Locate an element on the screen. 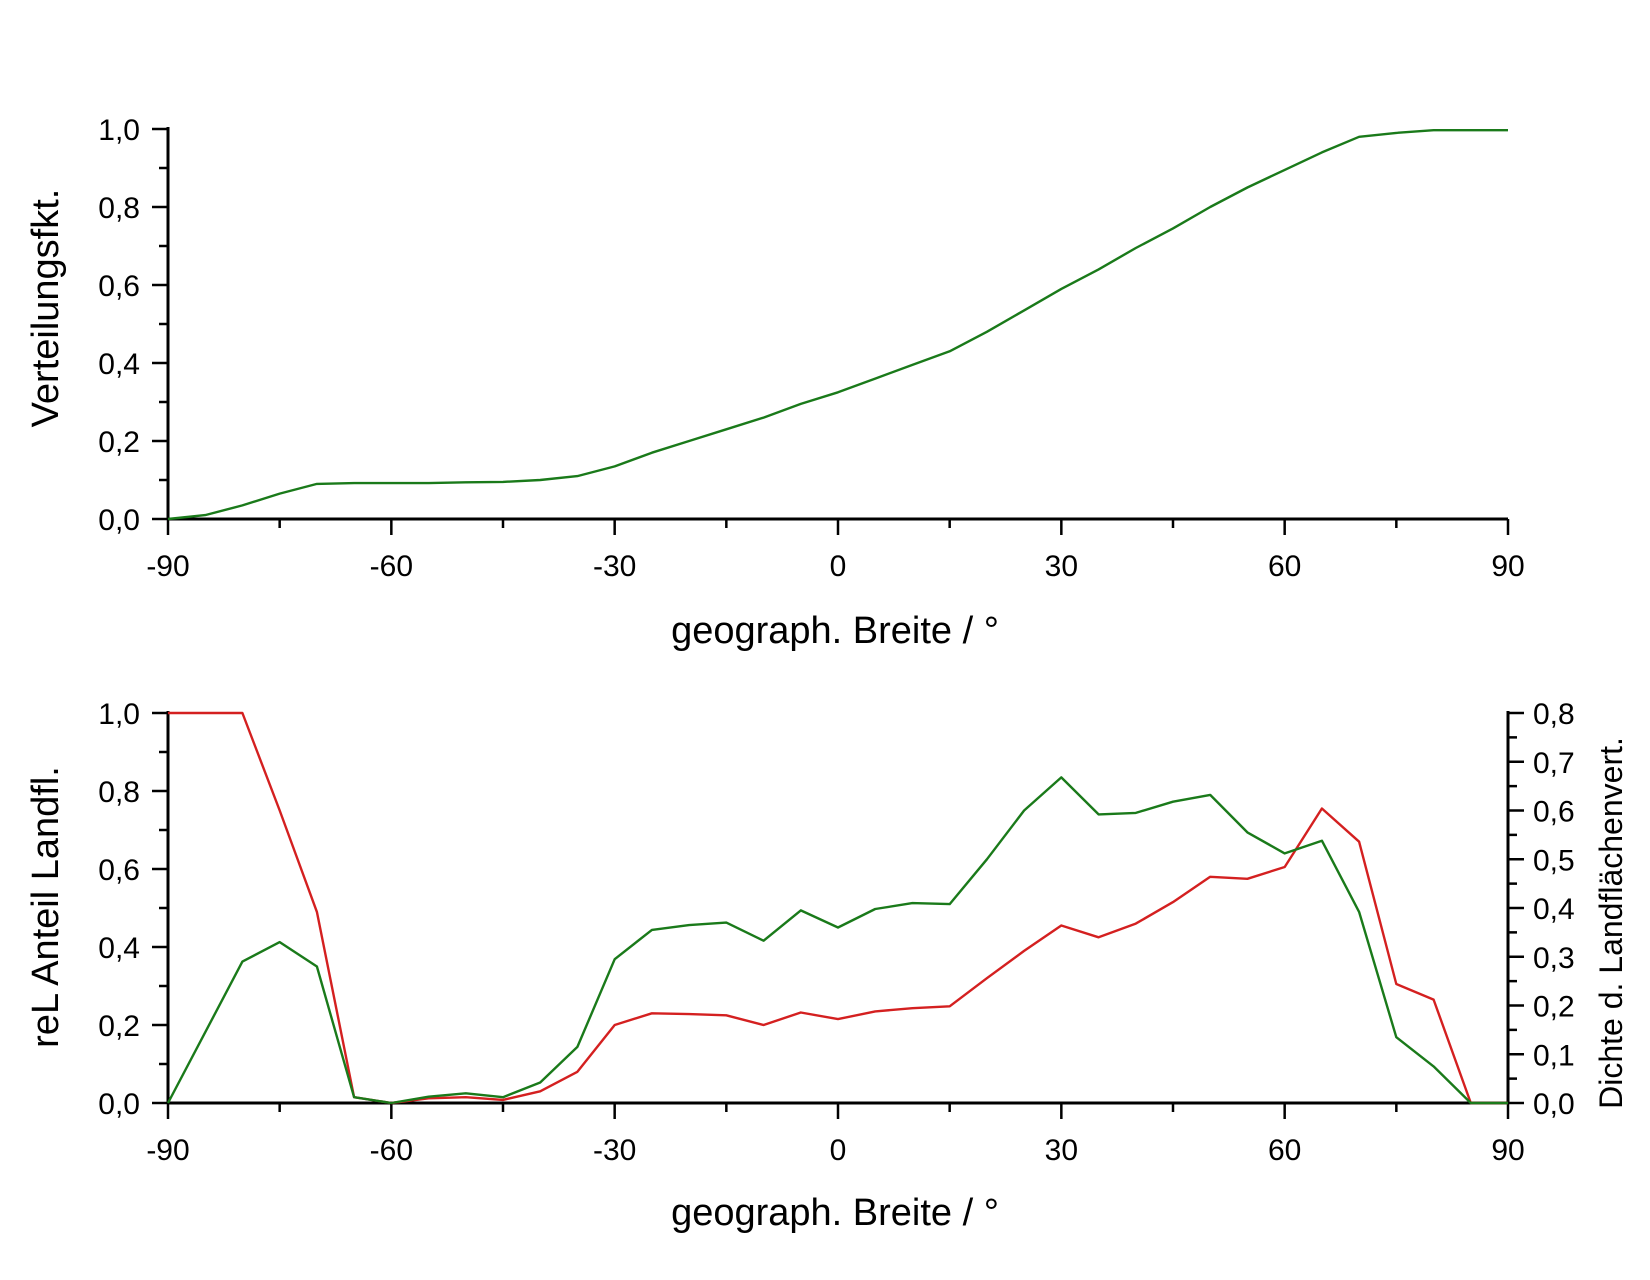 The width and height of the screenshot is (1650, 1280). top-y-tick-label: 0,8 is located at coordinates (119, 208).